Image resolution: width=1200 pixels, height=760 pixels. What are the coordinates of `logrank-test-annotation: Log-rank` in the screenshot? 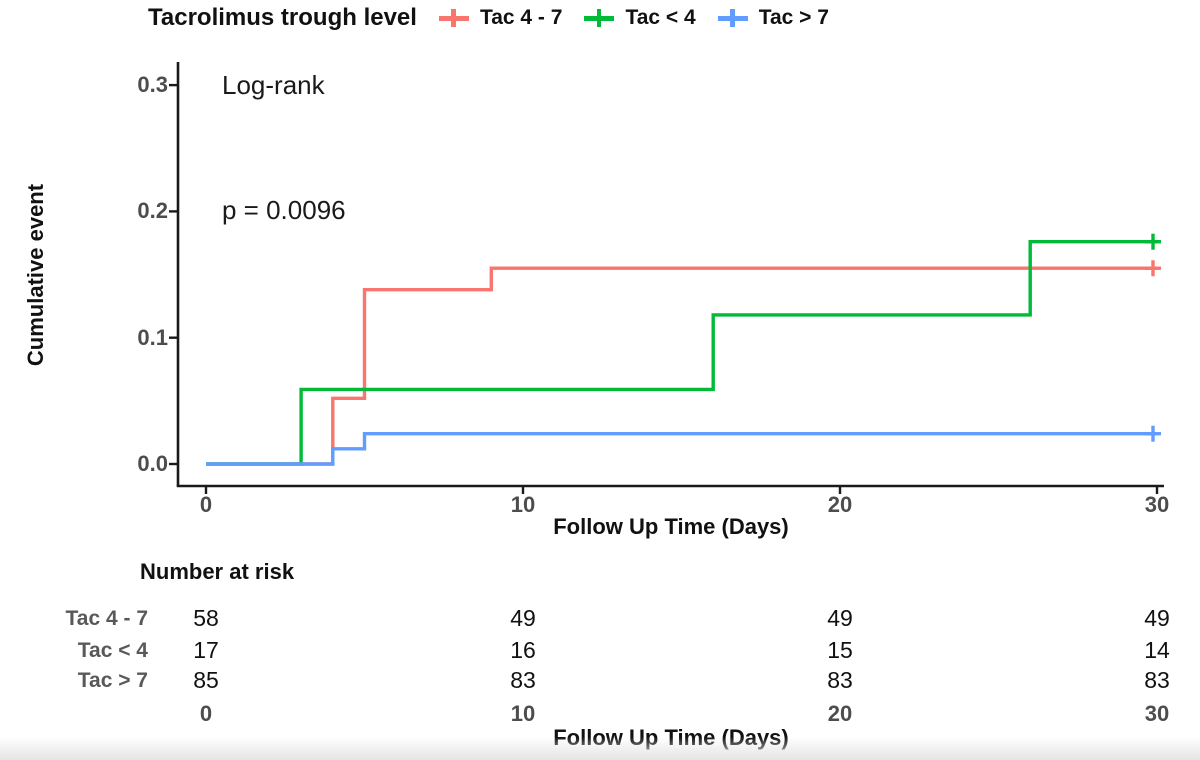 It's located at (273, 85).